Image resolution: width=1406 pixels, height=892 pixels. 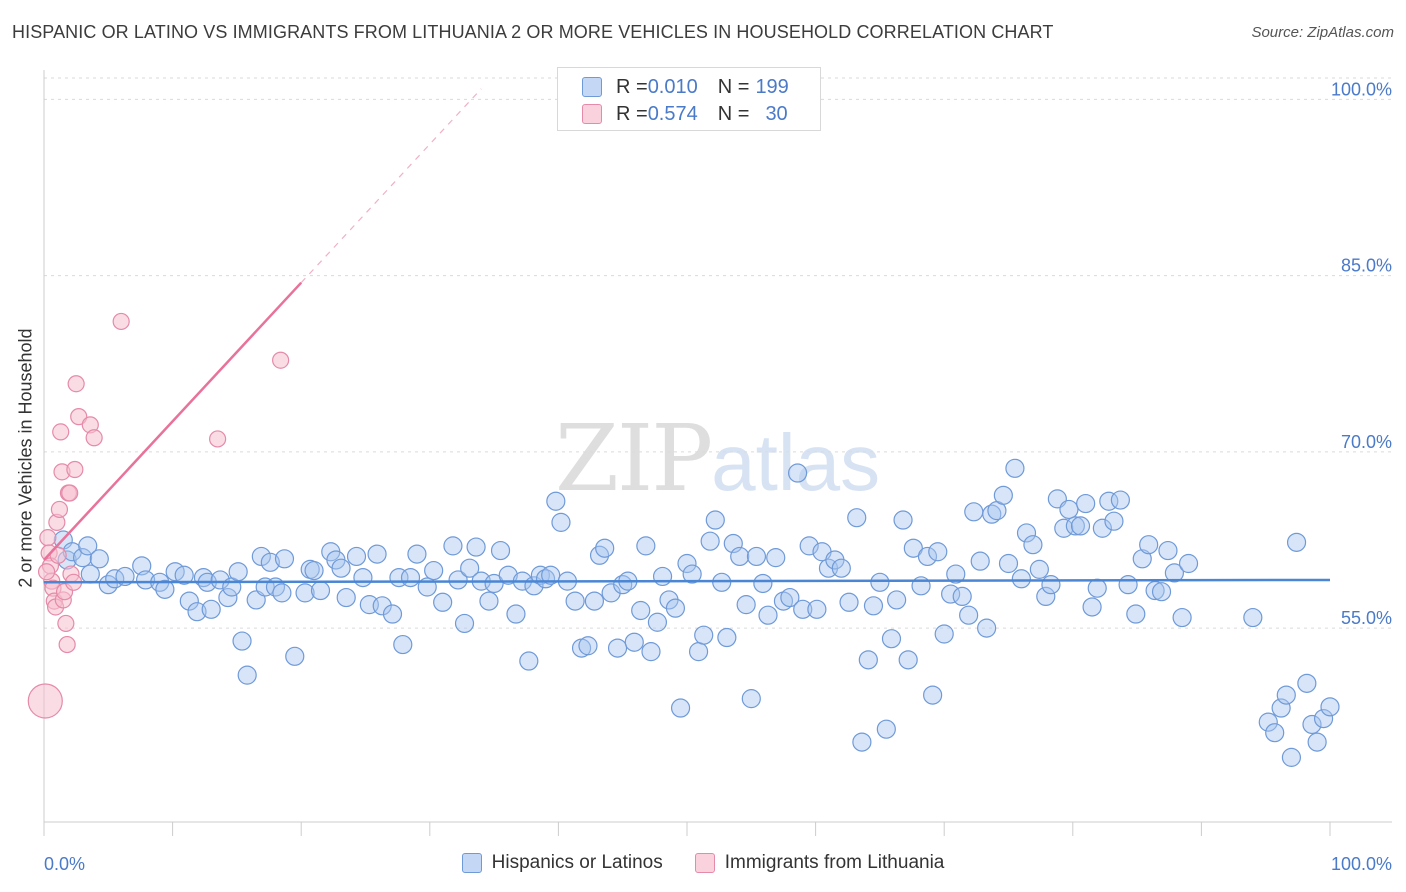 What do you see at coordinates (733, 86) in the screenshot?
I see `legend-n-label: N =` at bounding box center [733, 86].